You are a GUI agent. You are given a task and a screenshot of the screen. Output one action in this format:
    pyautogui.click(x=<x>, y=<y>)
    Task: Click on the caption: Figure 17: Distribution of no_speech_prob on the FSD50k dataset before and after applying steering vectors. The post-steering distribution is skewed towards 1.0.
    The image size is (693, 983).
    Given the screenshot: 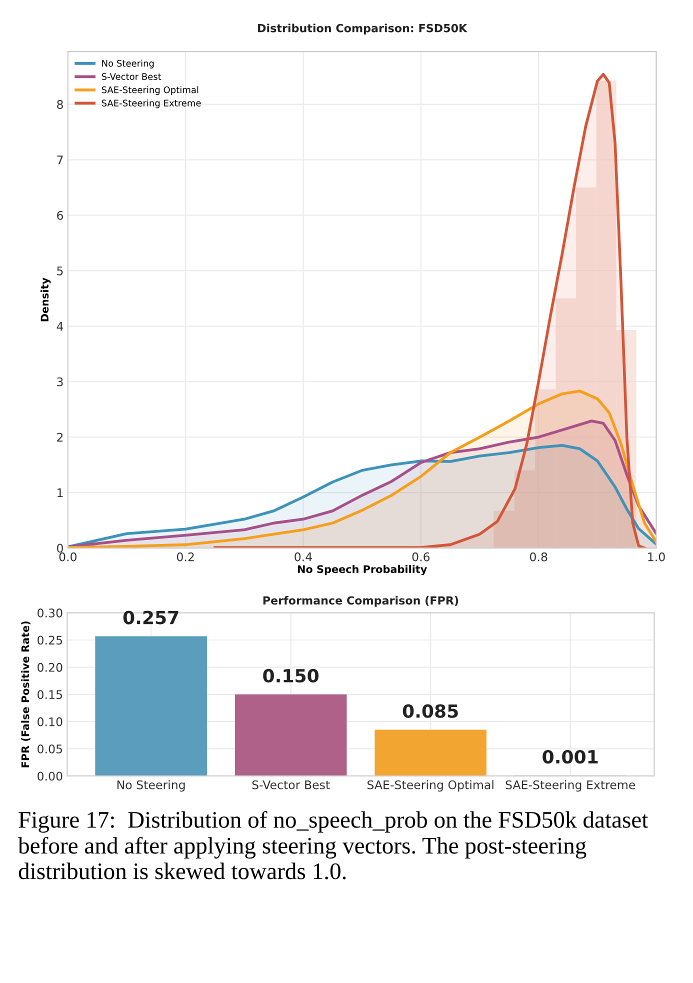 What is the action you would take?
    pyautogui.click(x=333, y=845)
    